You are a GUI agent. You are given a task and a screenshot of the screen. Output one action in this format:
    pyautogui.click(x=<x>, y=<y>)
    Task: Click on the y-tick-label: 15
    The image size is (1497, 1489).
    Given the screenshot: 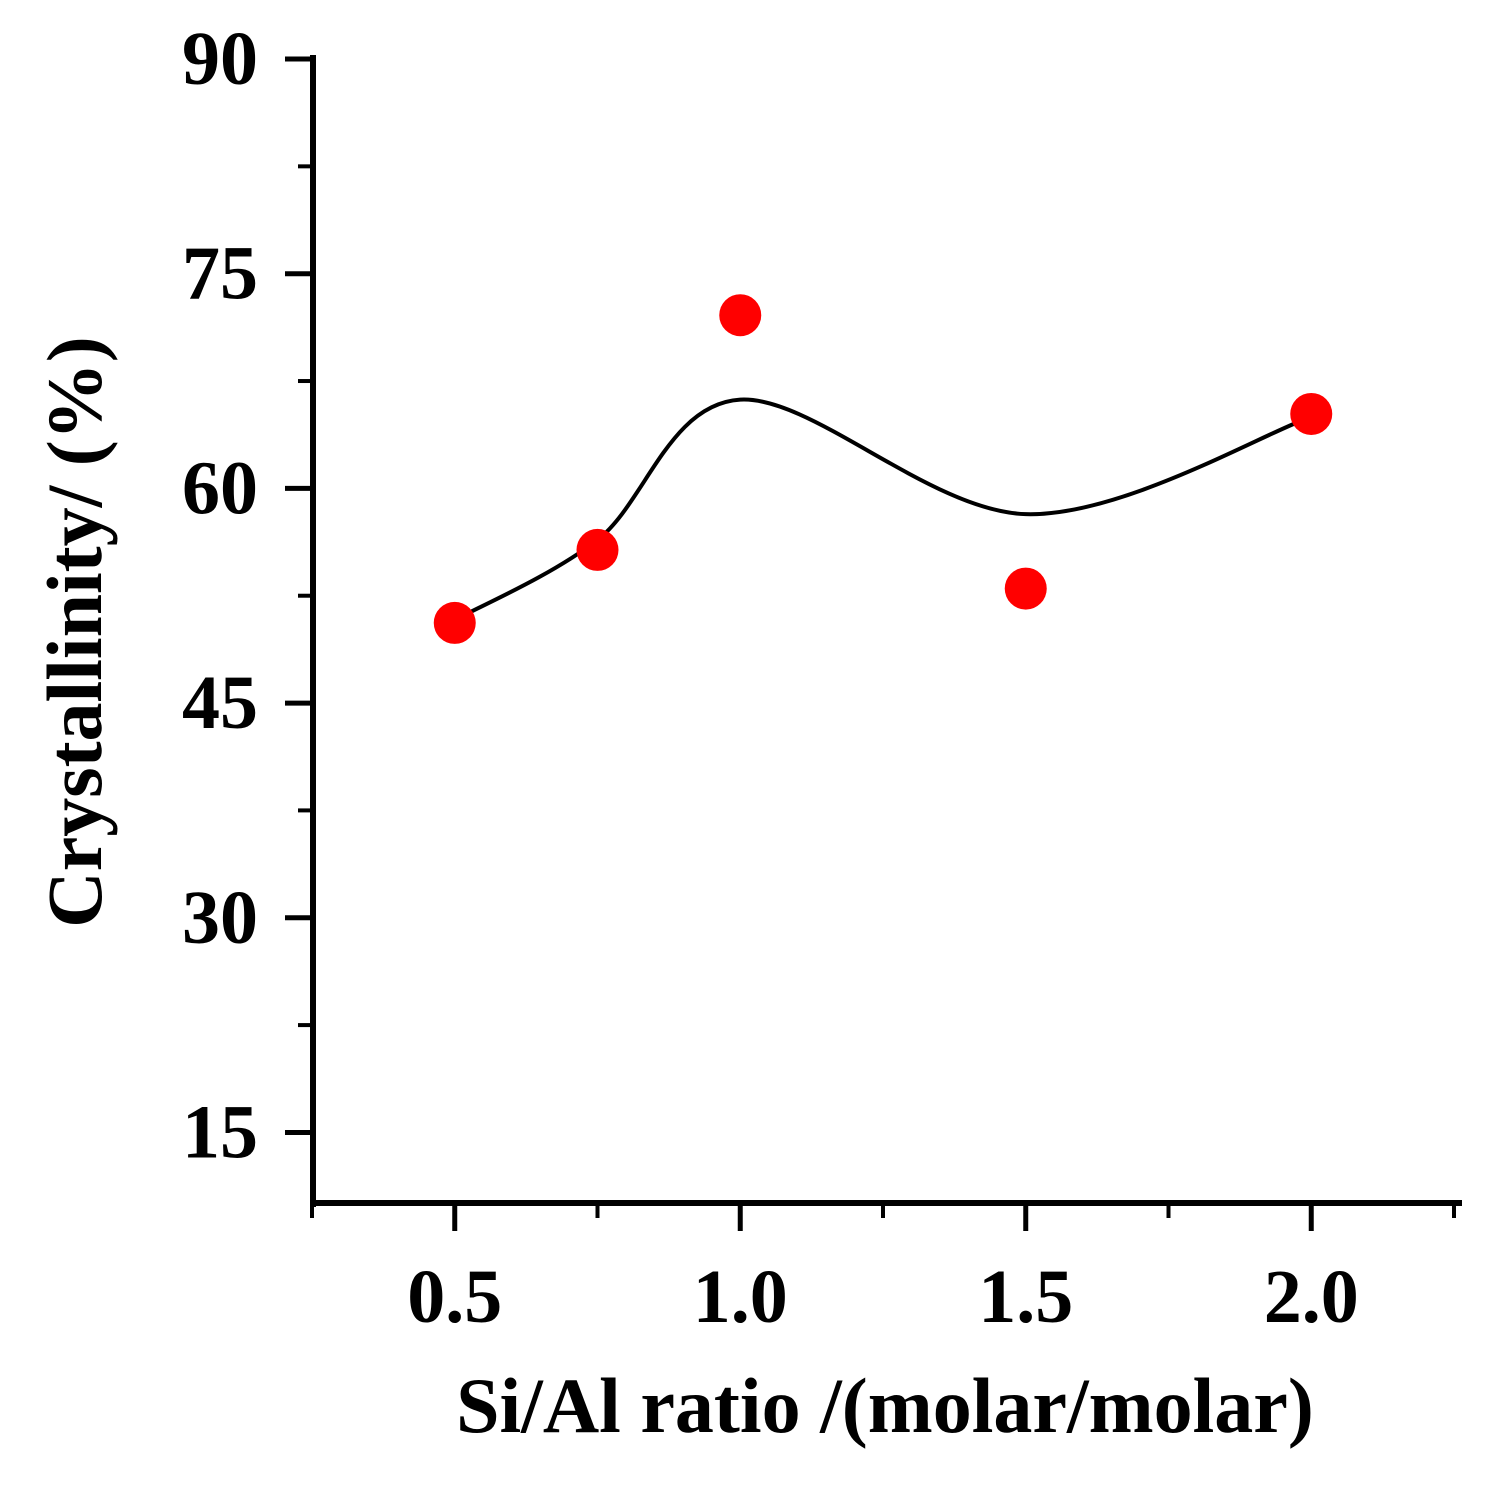 What is the action you would take?
    pyautogui.click(x=220, y=1132)
    